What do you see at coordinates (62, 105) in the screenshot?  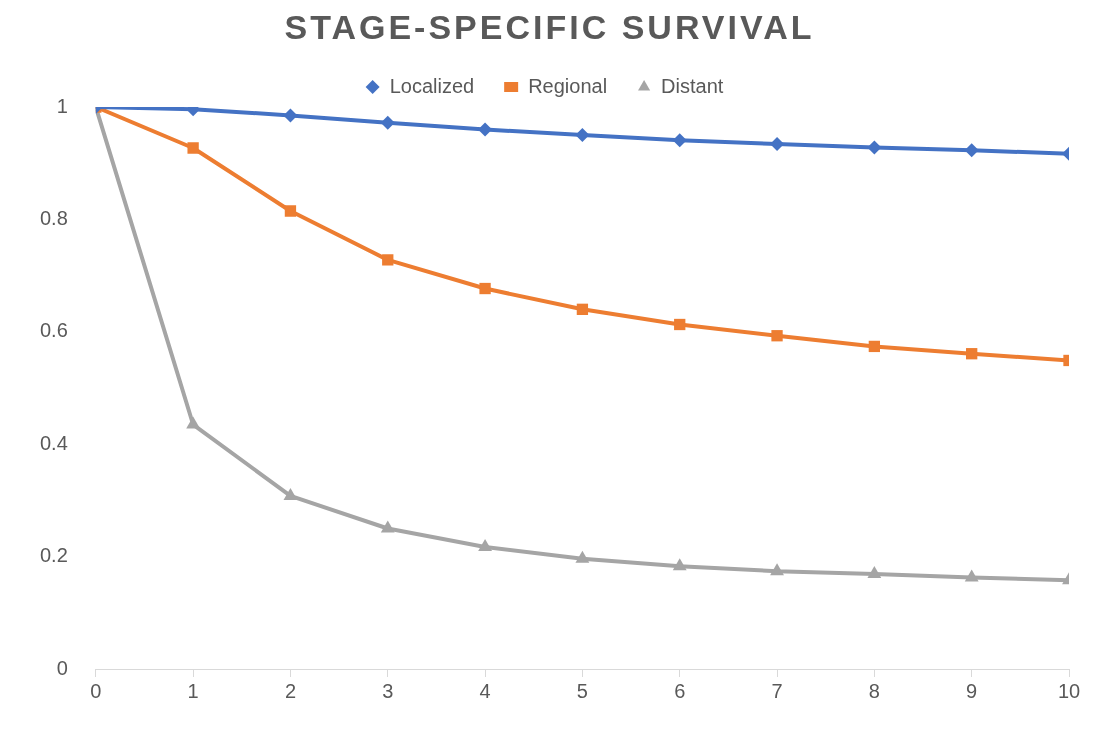 I see `y-tick-label: 1` at bounding box center [62, 105].